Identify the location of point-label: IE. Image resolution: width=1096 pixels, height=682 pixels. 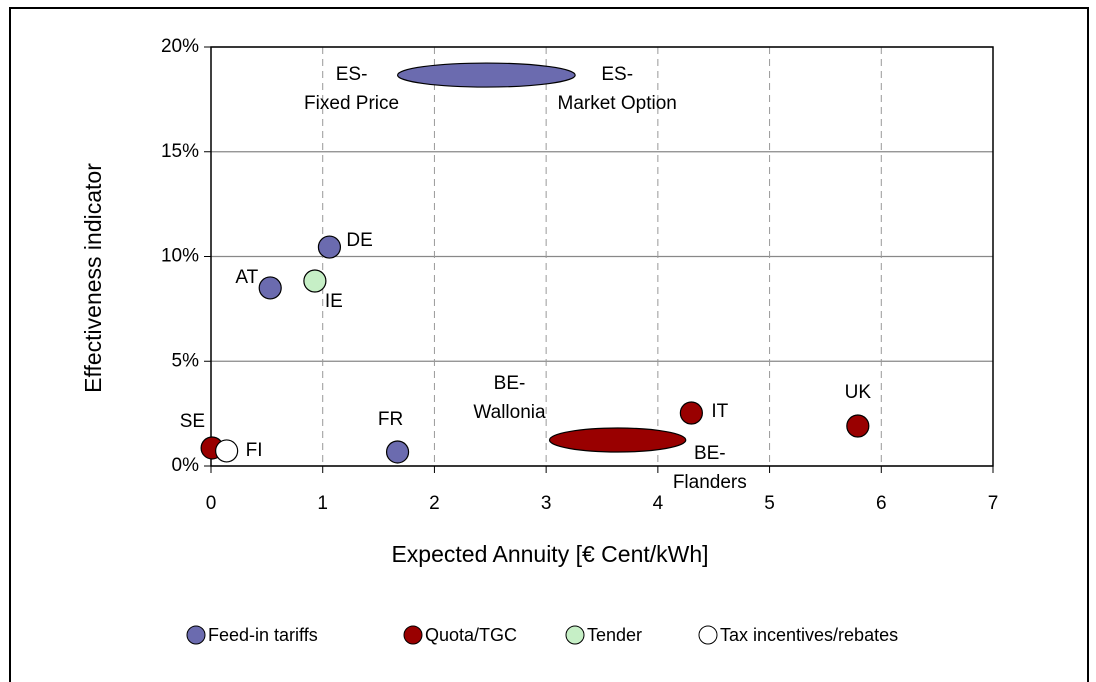
(334, 301).